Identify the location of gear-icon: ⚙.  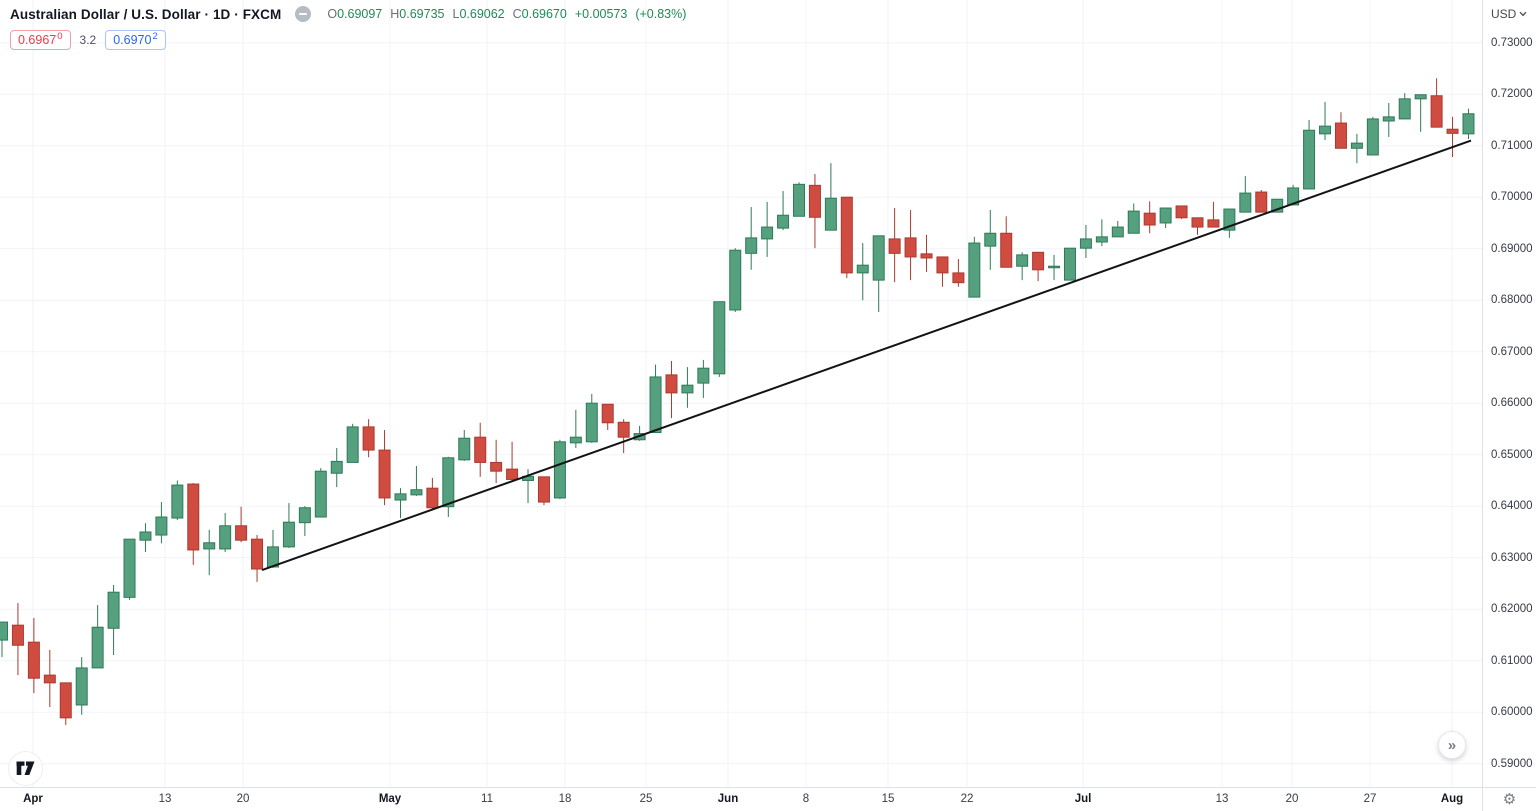
(1509, 799).